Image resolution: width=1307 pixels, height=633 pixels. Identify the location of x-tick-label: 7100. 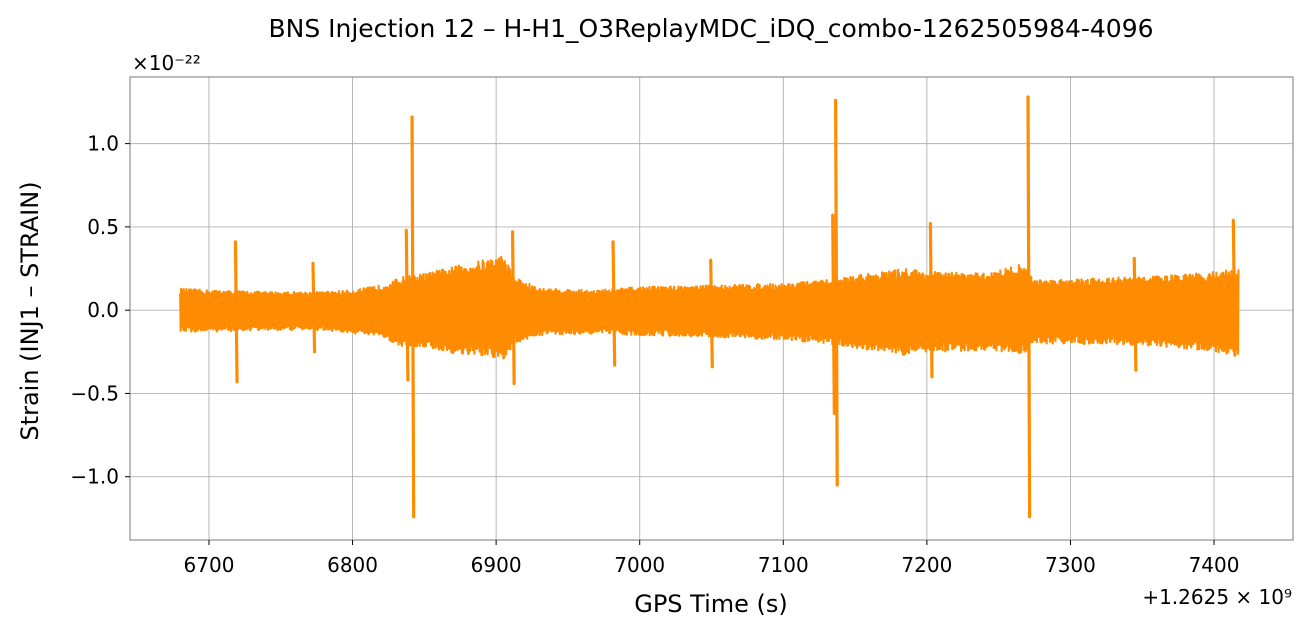
(783, 565).